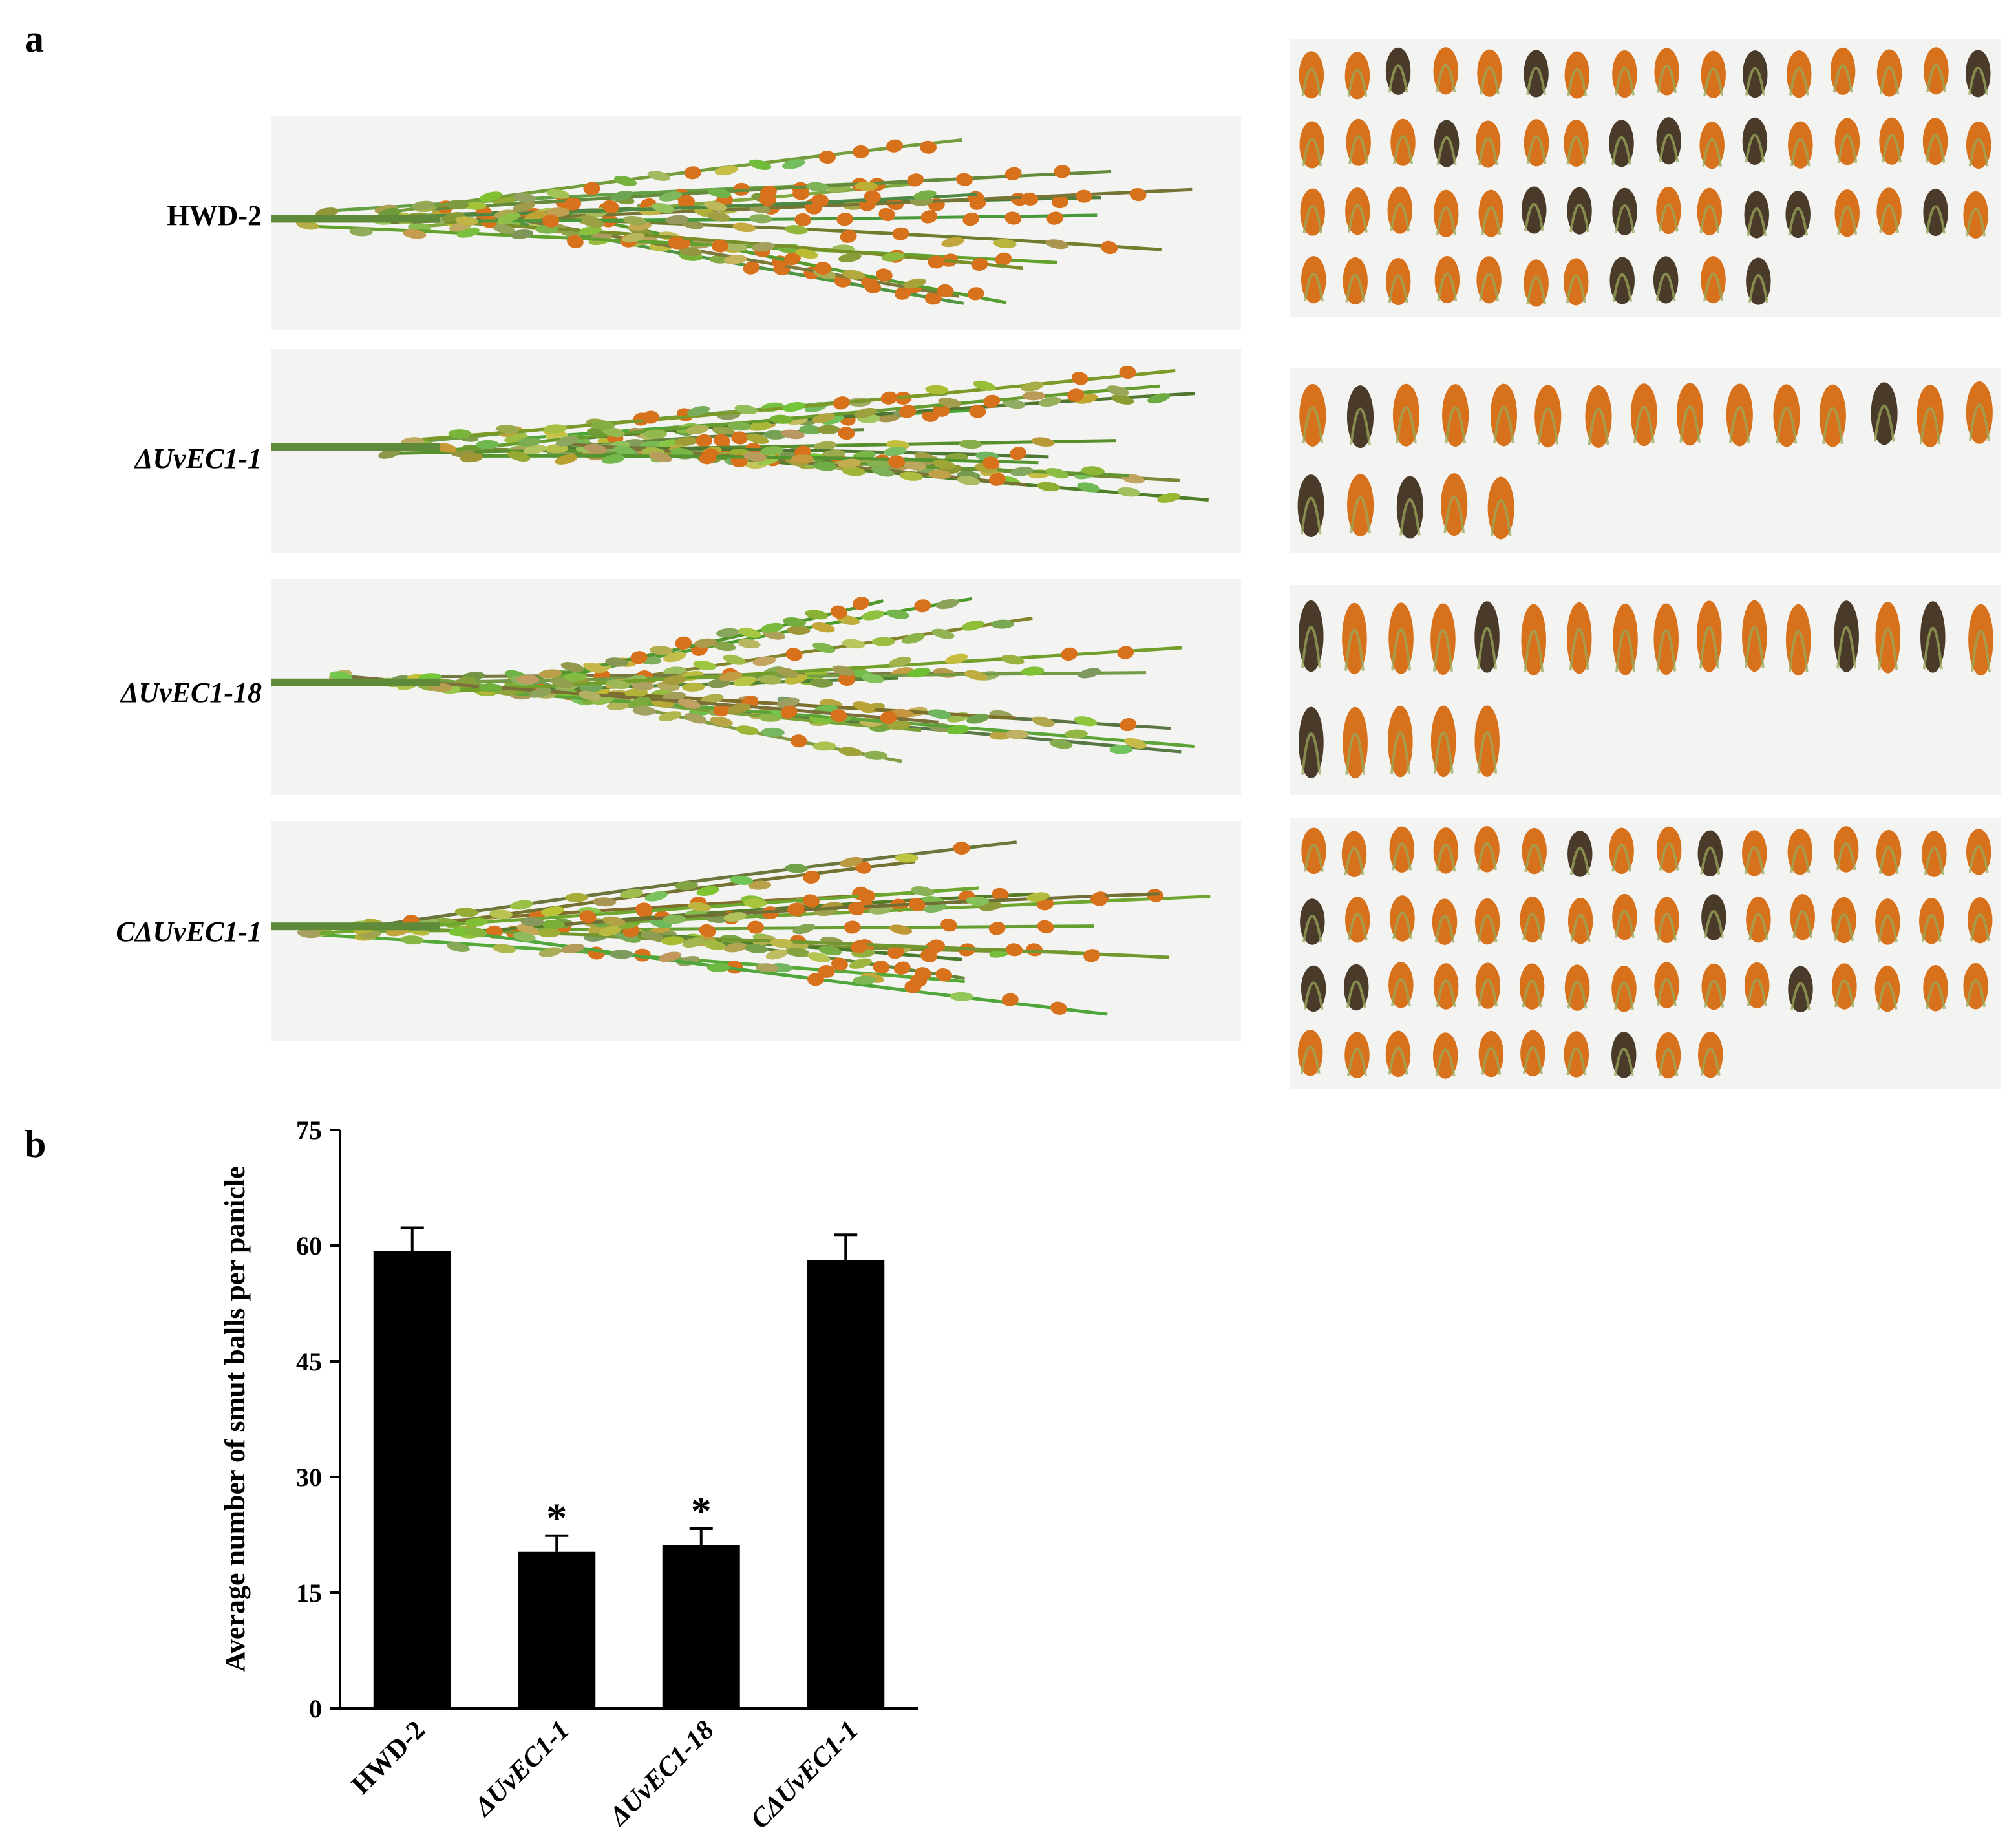 The width and height of the screenshot is (2007, 1848). I want to click on row-label-hwd-2: HWD-2, so click(214, 215).